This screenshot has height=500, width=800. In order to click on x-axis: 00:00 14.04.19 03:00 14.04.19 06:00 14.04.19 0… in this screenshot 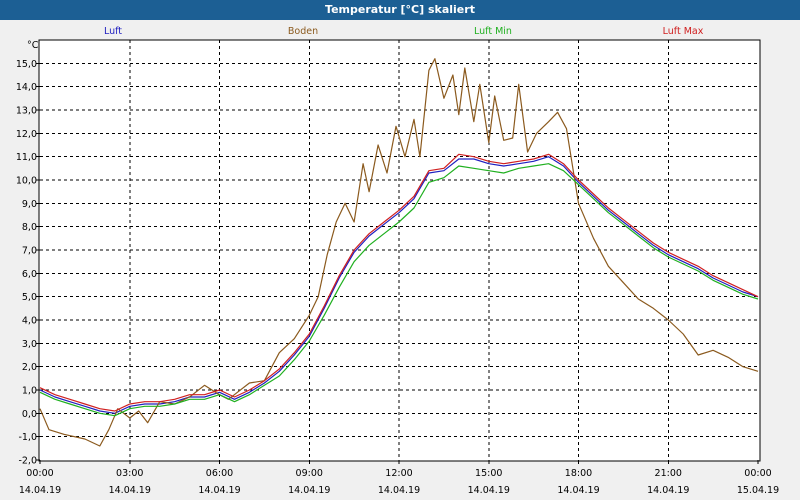, I will do `click(399, 478)`.